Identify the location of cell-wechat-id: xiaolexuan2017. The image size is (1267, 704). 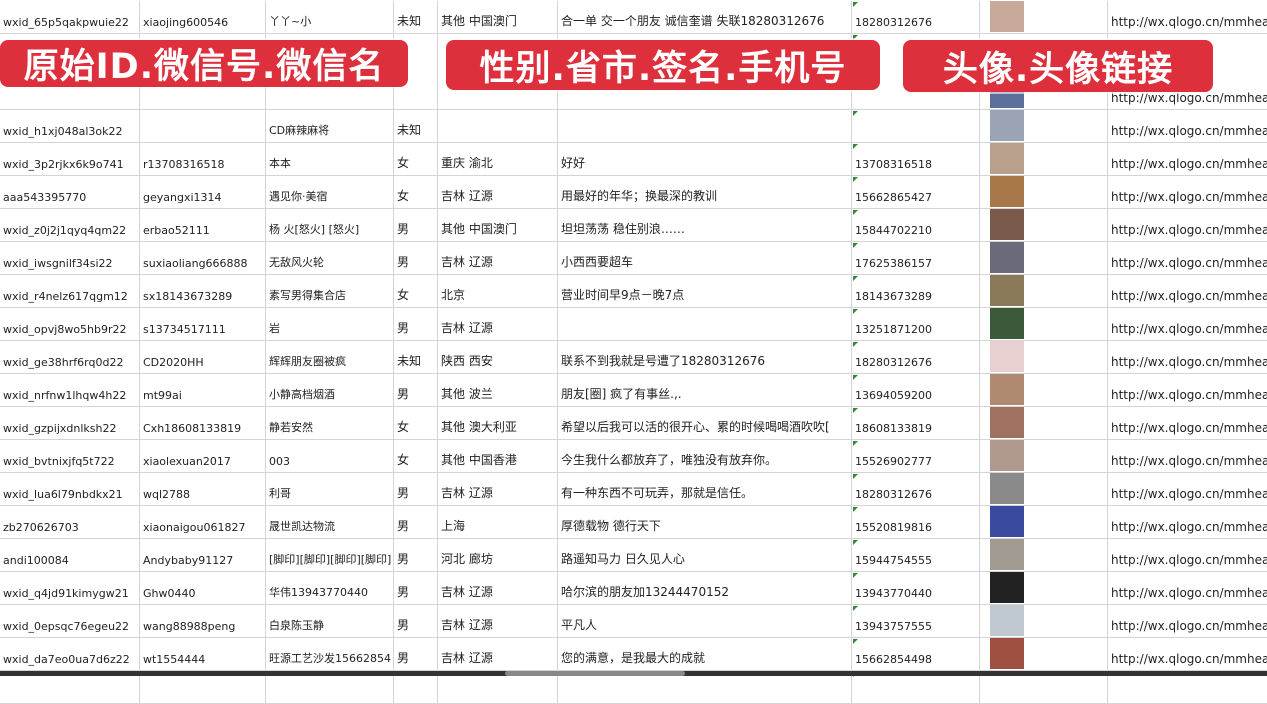
(203, 456).